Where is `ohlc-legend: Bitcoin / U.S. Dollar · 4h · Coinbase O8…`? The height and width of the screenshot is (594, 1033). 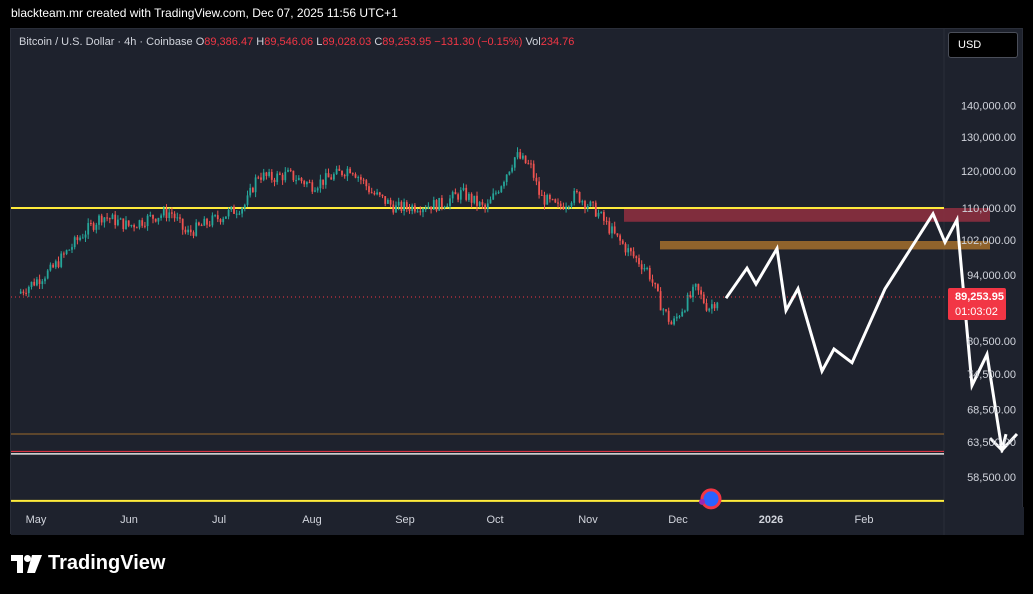 ohlc-legend: Bitcoin / U.S. Dollar · 4h · Coinbase O8… is located at coordinates (296, 42).